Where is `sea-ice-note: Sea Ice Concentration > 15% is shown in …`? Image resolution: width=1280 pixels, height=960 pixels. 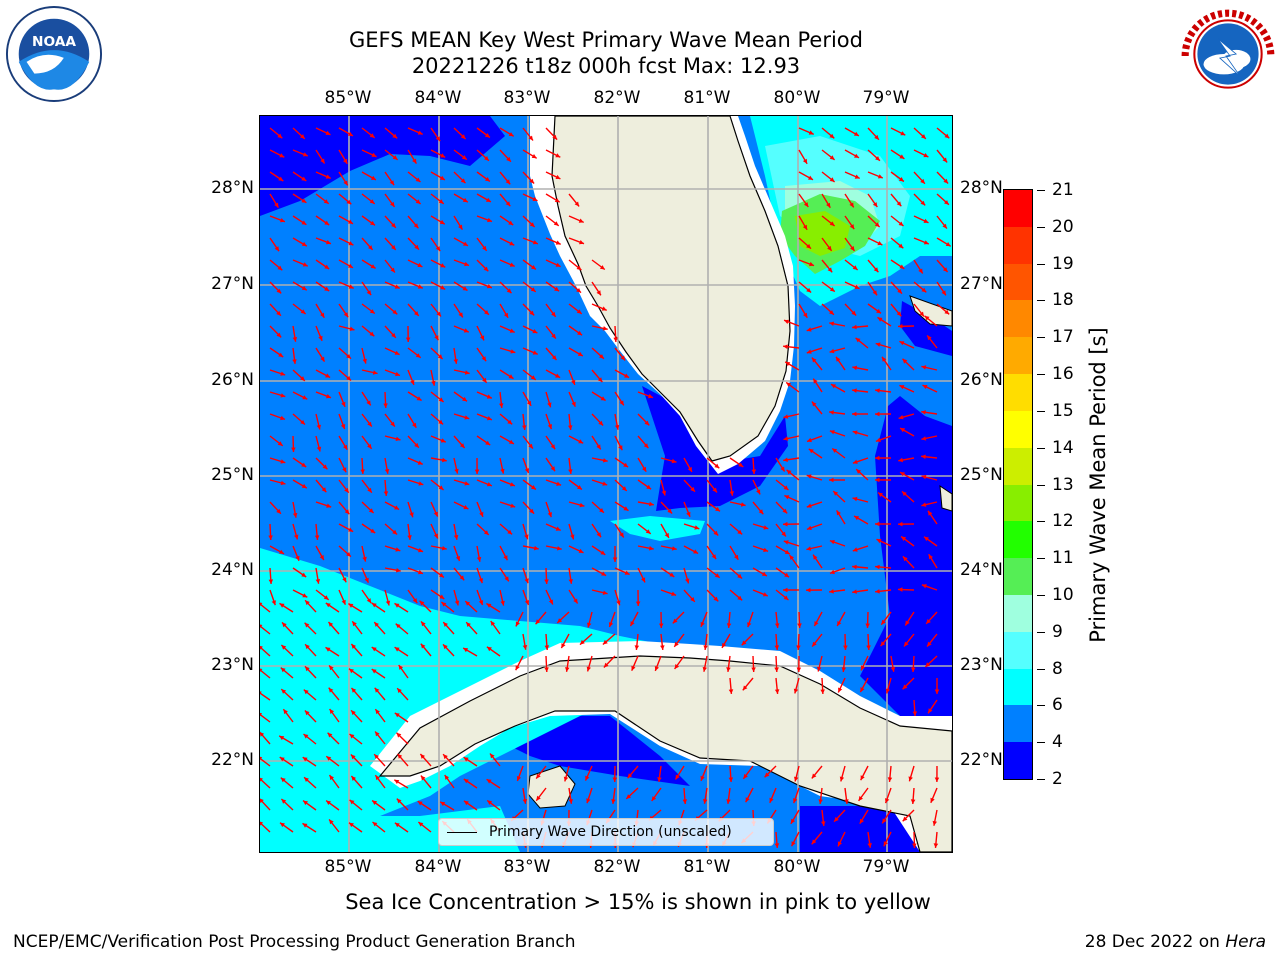 sea-ice-note: Sea Ice Concentration > 15% is shown in … is located at coordinates (638, 902).